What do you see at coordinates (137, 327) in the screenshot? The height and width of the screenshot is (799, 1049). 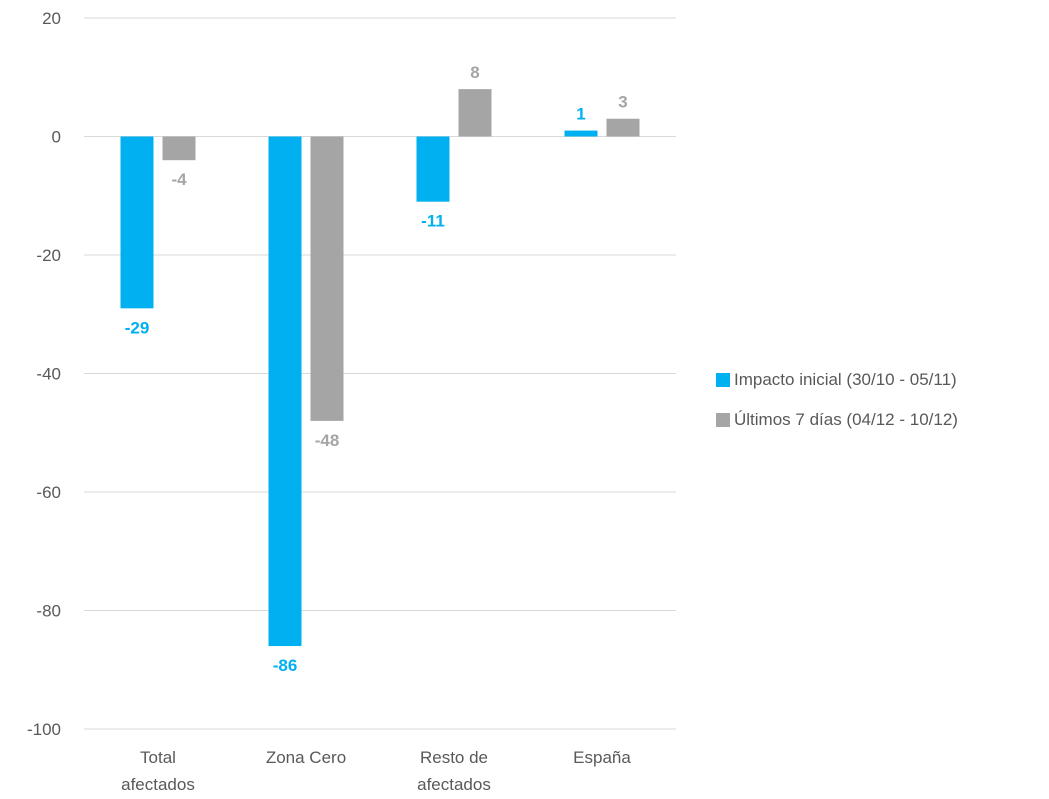 I see `data-label: -29` at bounding box center [137, 327].